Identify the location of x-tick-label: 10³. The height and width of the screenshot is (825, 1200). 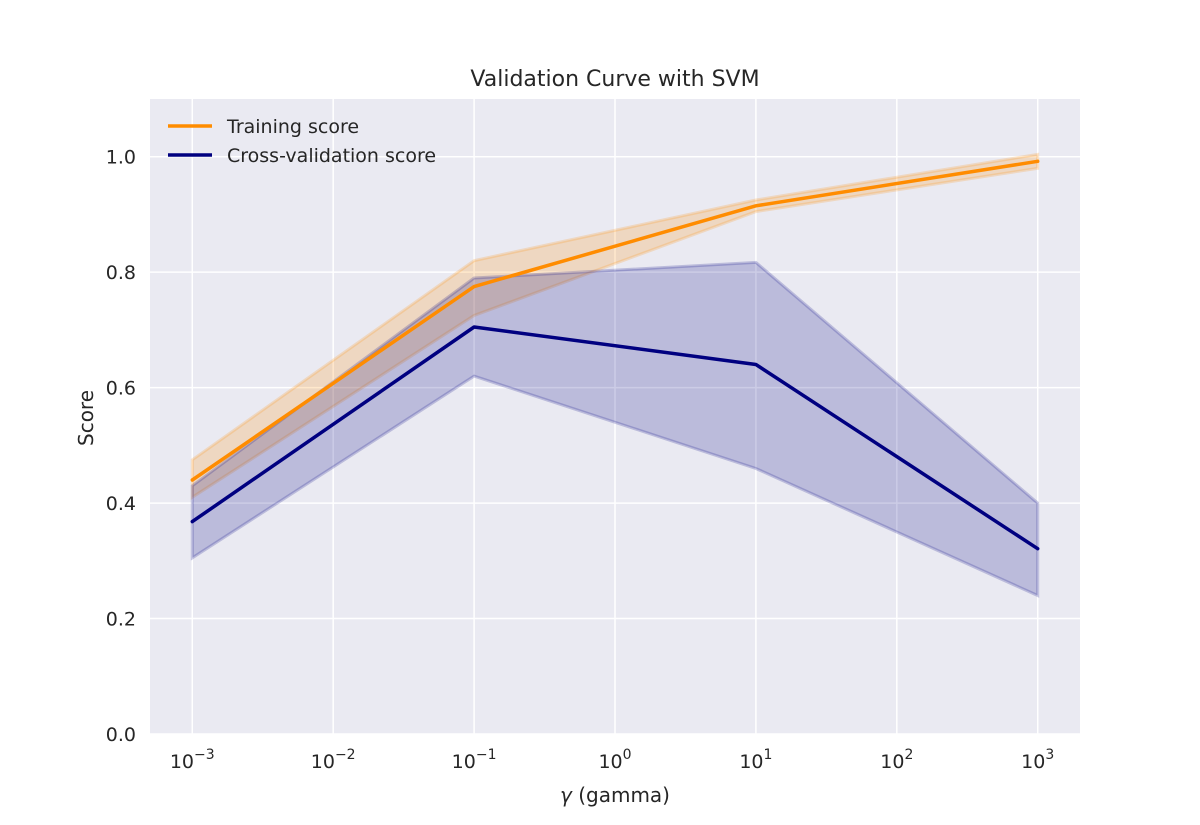
(1037, 760).